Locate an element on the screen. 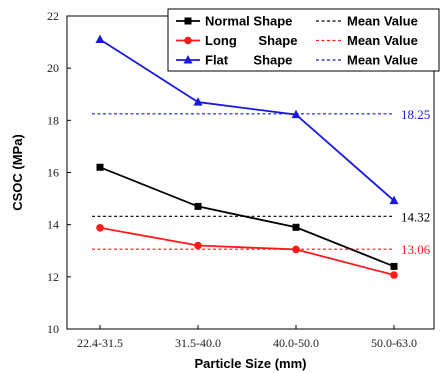 The image size is (444, 373). mean-value-label: 13.06 is located at coordinates (416, 249).